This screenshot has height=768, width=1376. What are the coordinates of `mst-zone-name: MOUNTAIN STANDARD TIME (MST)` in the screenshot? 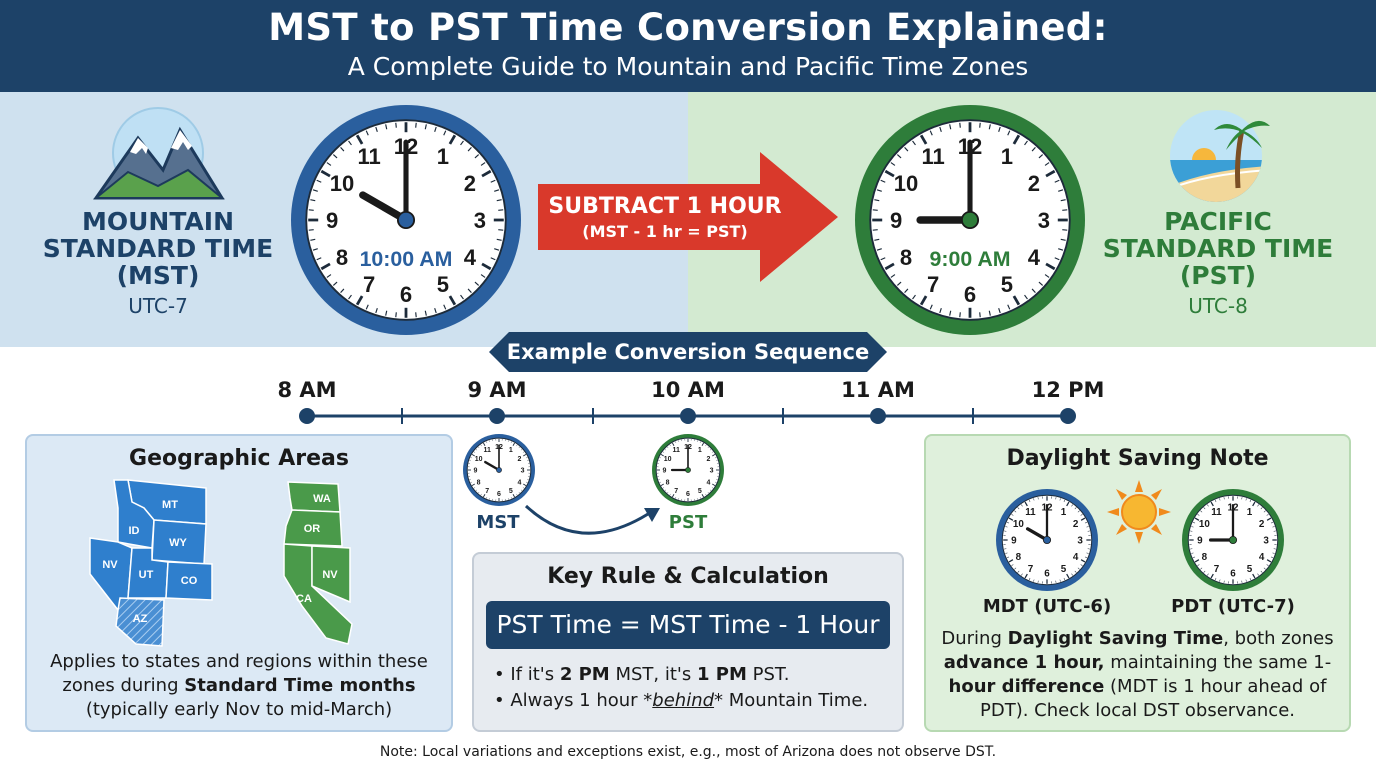 It's located at (158, 248).